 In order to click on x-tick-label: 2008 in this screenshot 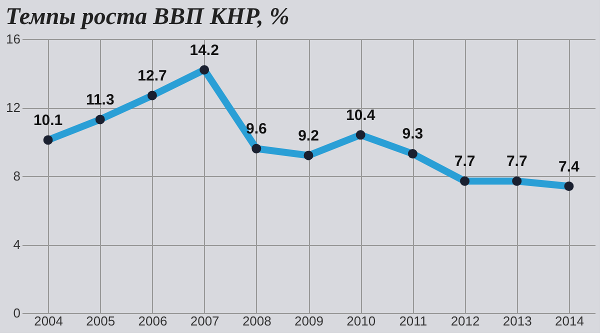, I will do `click(257, 321)`.